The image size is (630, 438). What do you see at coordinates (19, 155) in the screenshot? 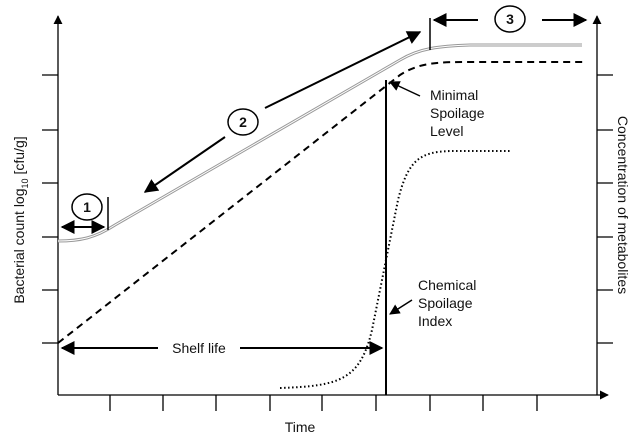
I see `y-axis-label-unit: [cfu/g]` at bounding box center [19, 155].